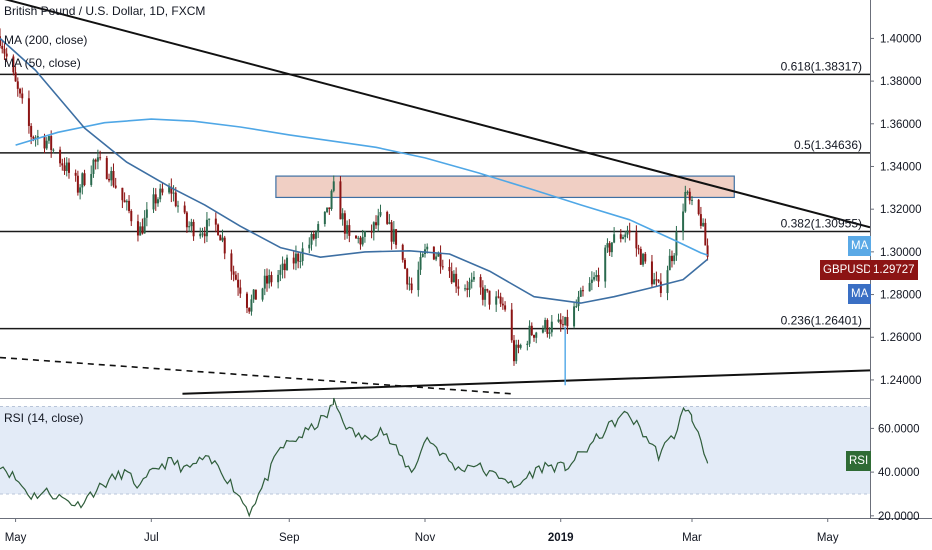  What do you see at coordinates (821, 223) in the screenshot?
I see `fib-level-label: 0.382(1.30955)` at bounding box center [821, 223].